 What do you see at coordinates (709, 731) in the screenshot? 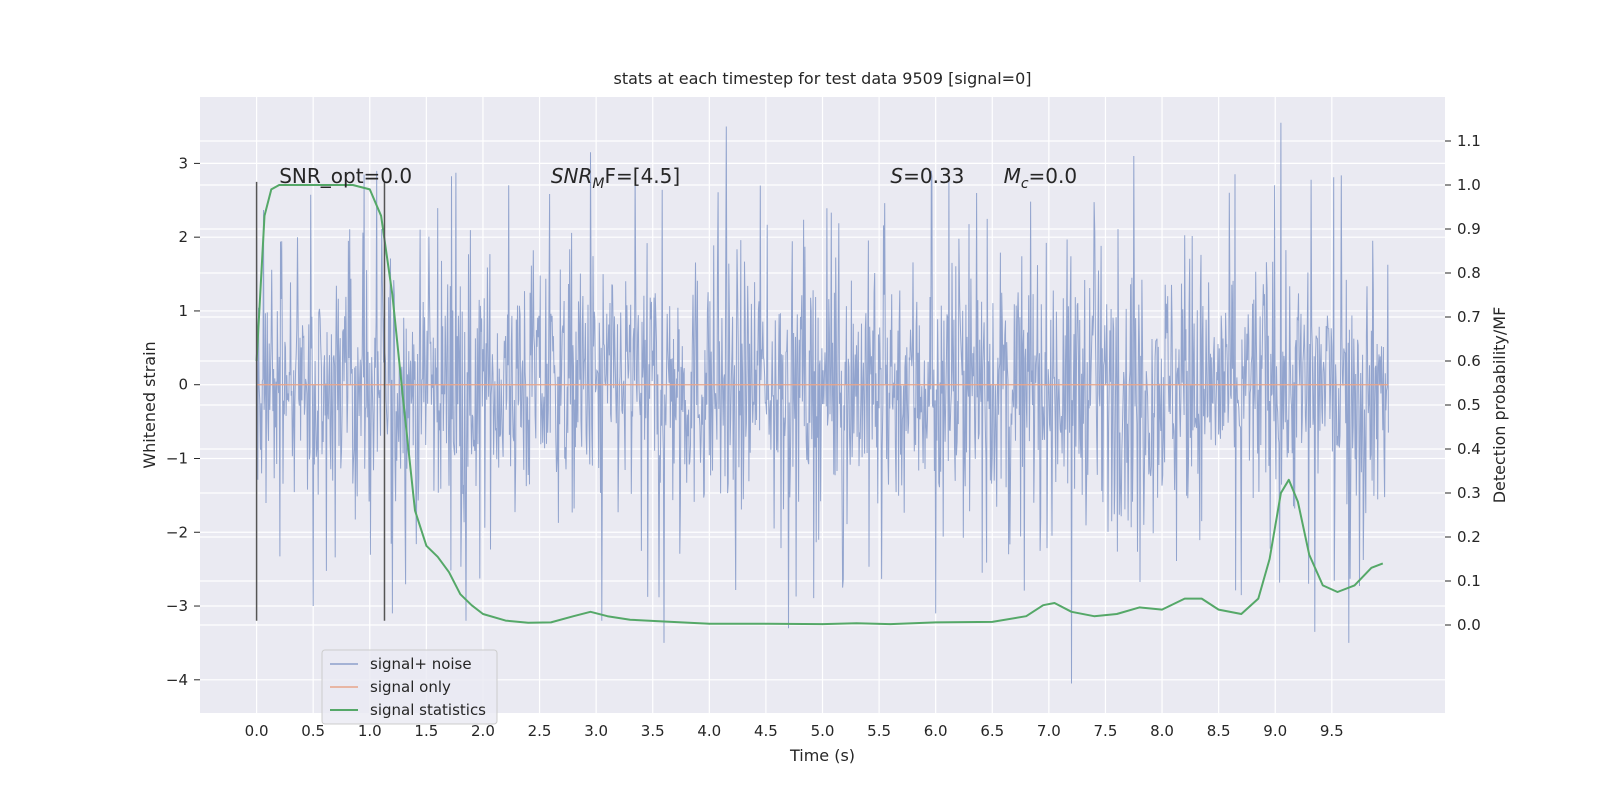
I see `x-tick-label: 4.0` at bounding box center [709, 731].